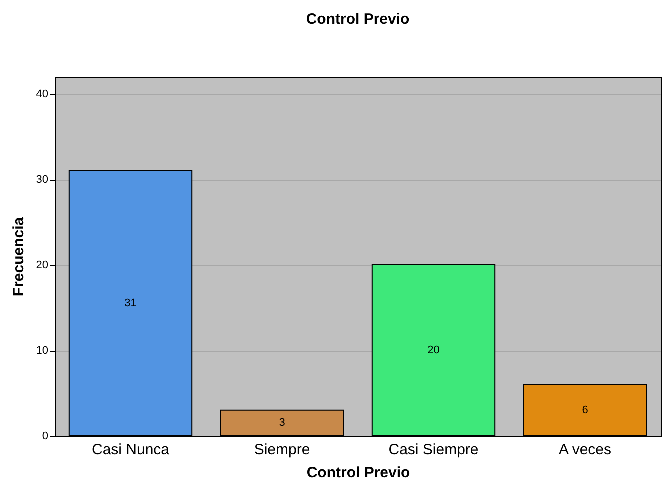 This screenshot has height=488, width=665. I want to click on x-axis-title: Control Previo, so click(358, 473).